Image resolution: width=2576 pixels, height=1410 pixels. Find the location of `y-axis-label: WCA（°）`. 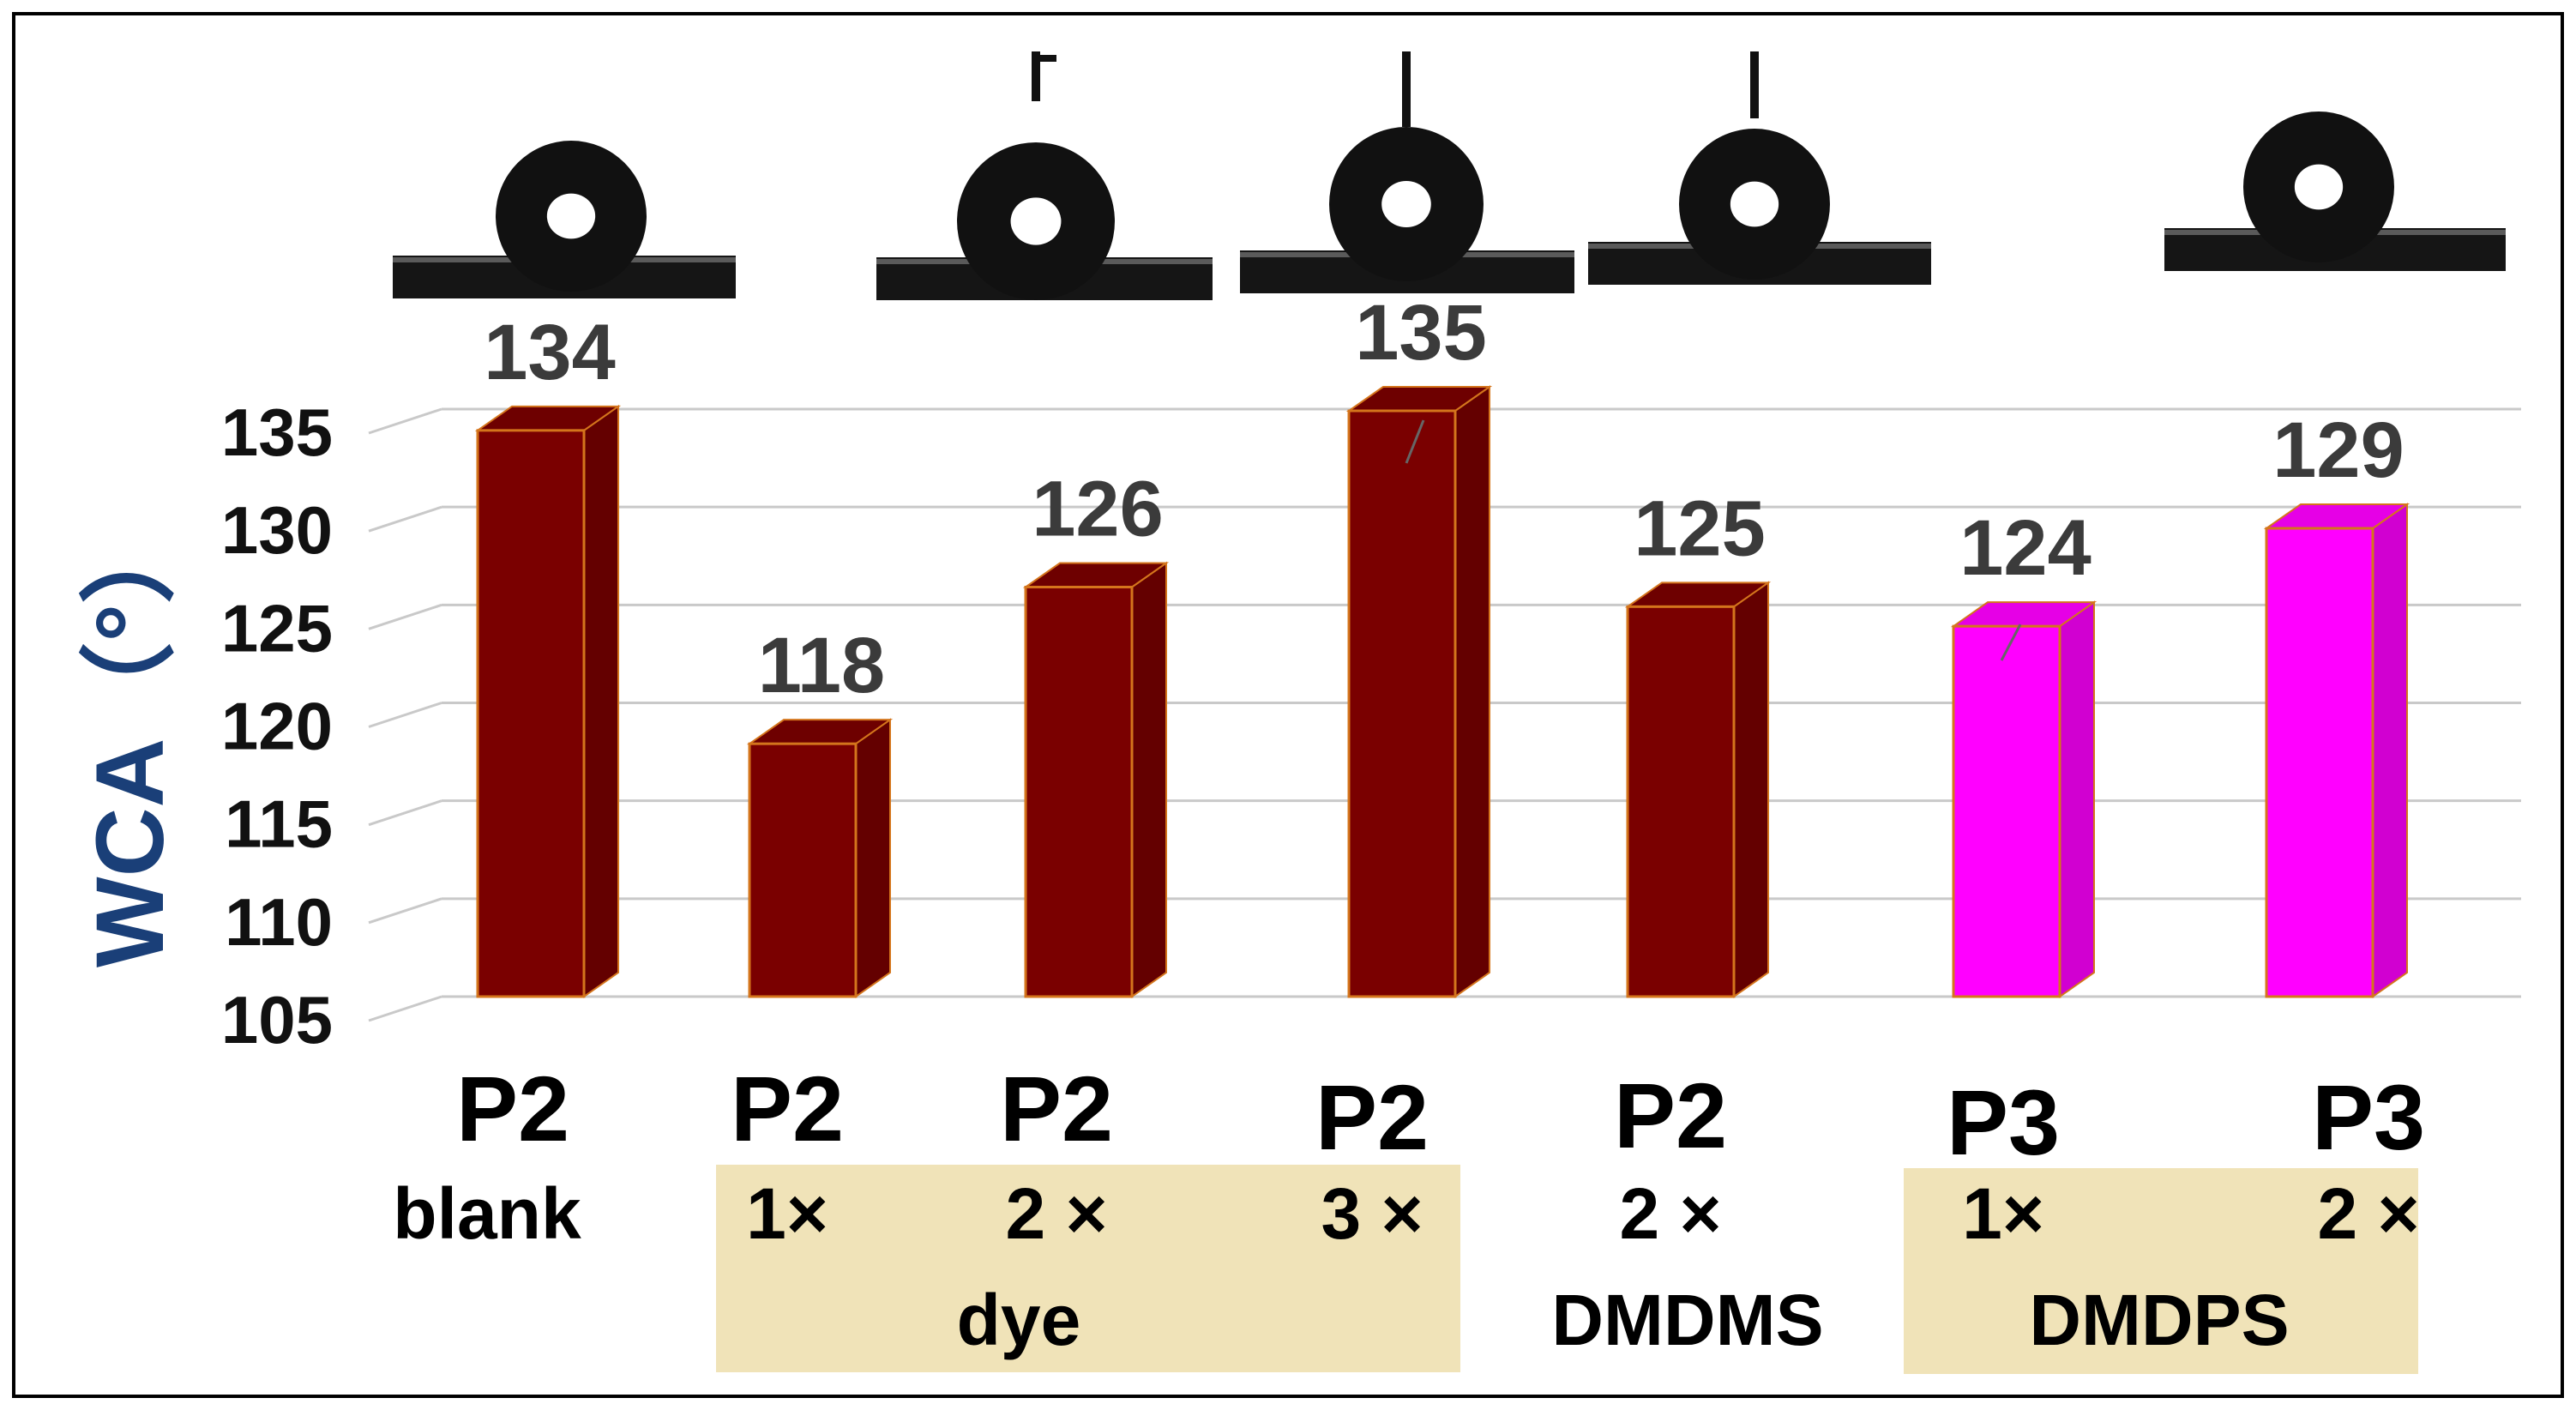

y-axis-label: WCA（°） is located at coordinates (130, 737).